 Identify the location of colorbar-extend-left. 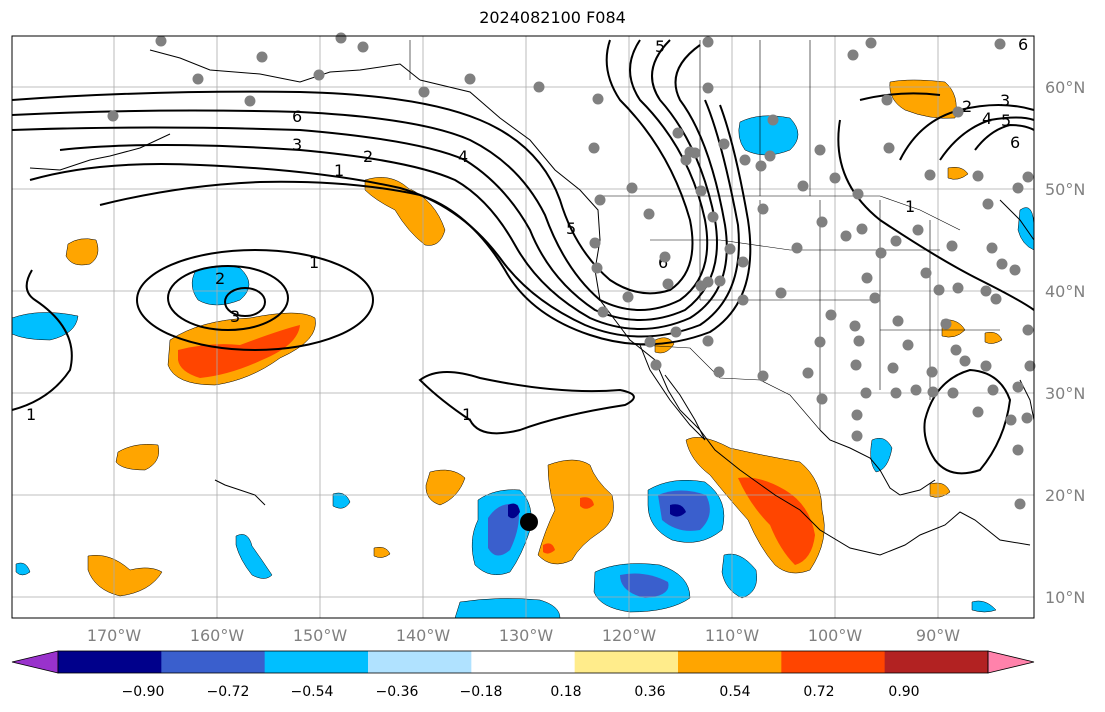
(35, 662).